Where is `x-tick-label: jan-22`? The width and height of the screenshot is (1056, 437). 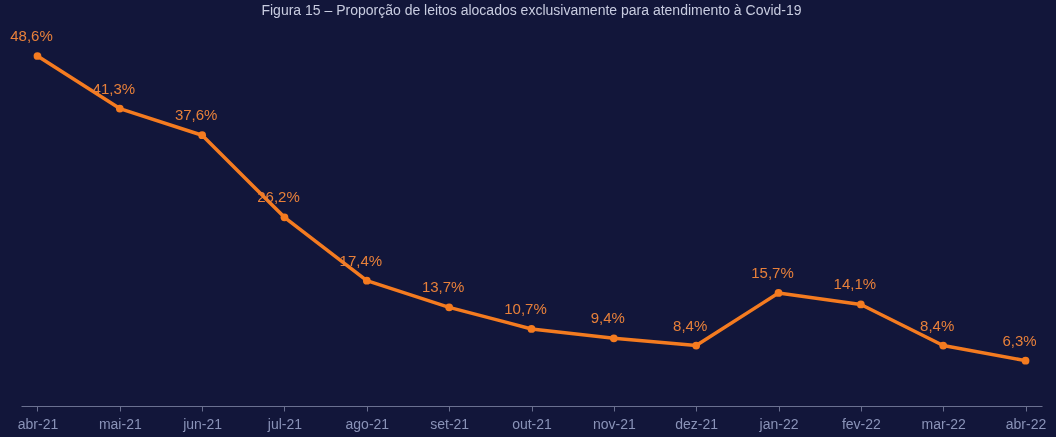 x-tick-label: jan-22 is located at coordinates (778, 423).